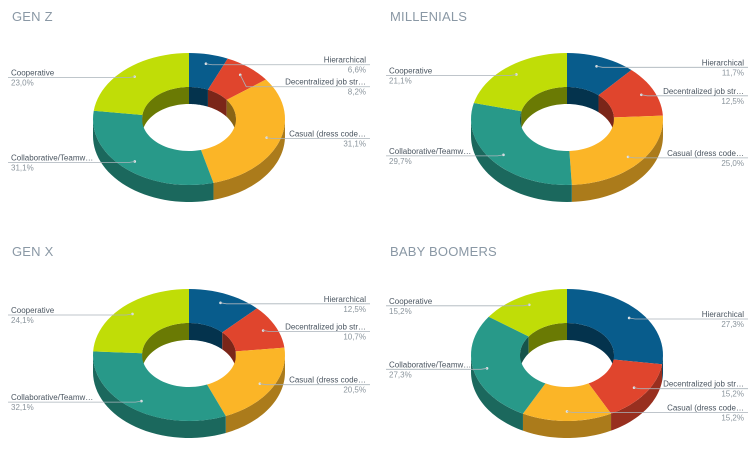  Describe the element at coordinates (400, 161) in the screenshot. I see `slice-value-label: 29,7%` at that location.